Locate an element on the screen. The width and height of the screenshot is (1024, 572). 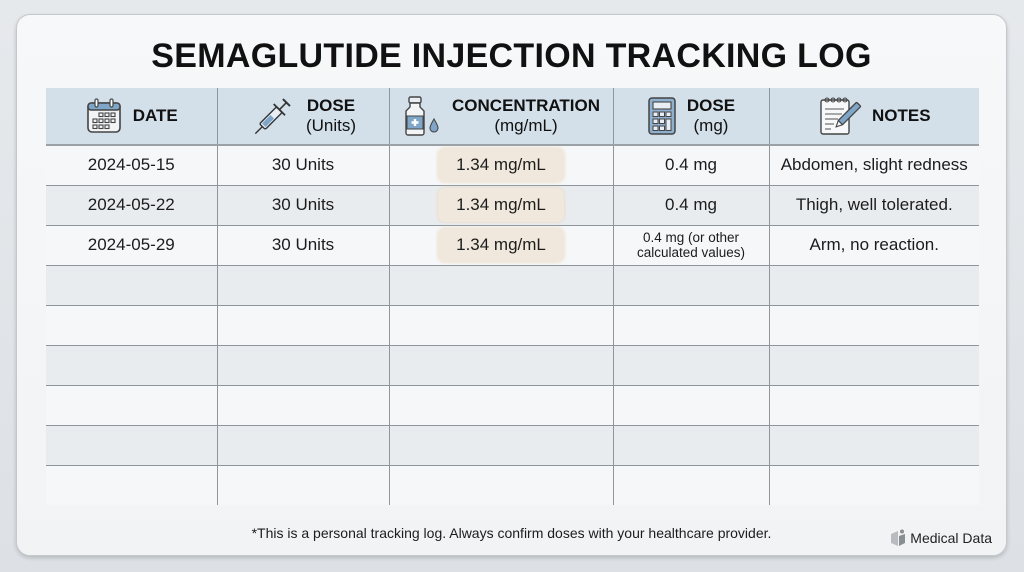
page-title: SEMAGLUTIDE INJECTION TRACKING LOG is located at coordinates (511, 56).